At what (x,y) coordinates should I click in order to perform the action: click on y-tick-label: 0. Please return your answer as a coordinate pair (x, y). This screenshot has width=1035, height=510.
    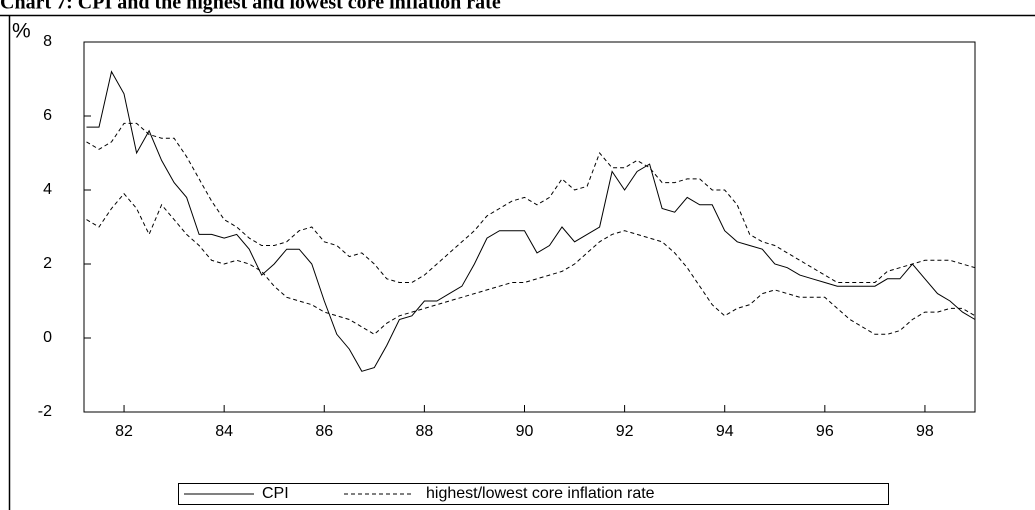
    Looking at the image, I should click on (47, 337).